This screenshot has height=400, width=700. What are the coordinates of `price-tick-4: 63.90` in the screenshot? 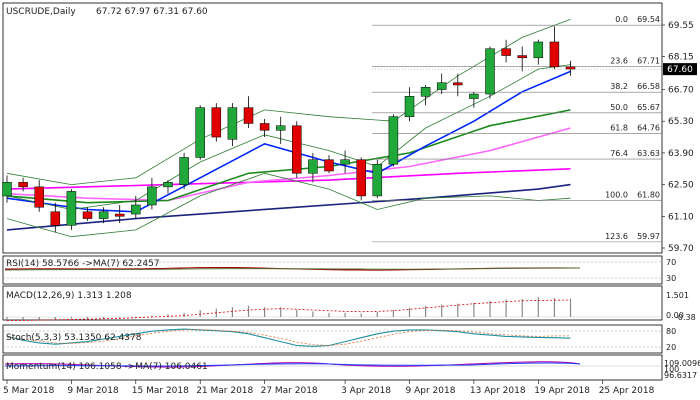 It's located at (681, 154).